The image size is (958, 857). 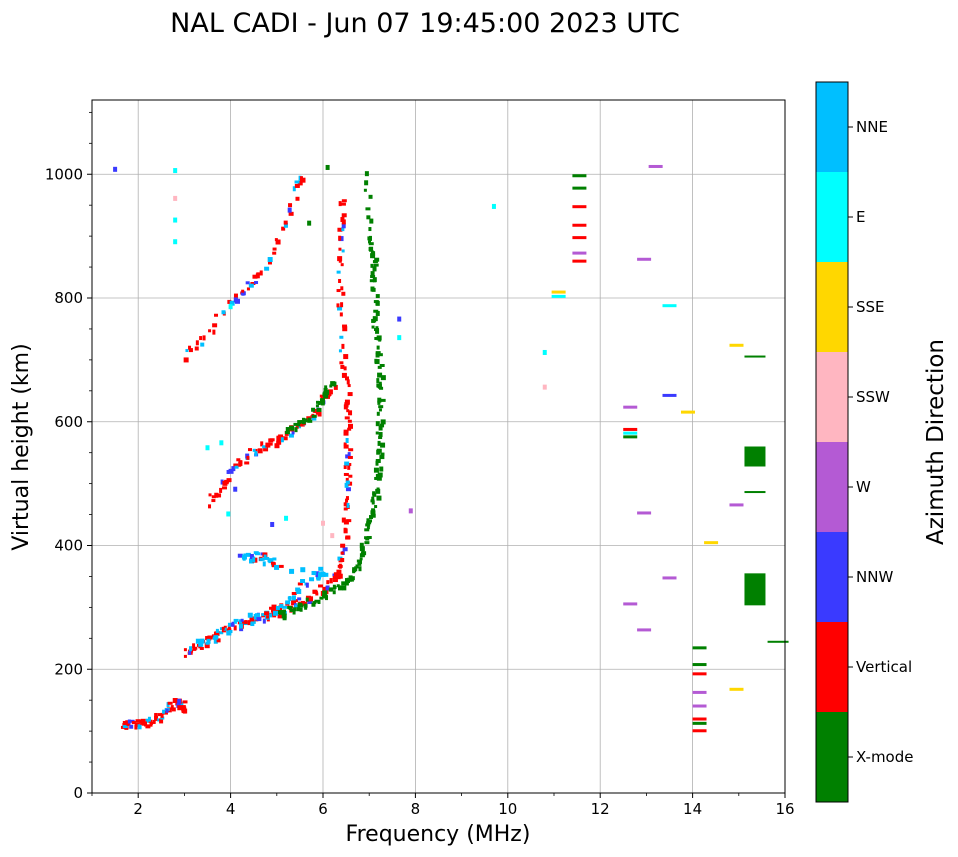 I want to click on y-tick-label: 0, so click(x=78, y=793).